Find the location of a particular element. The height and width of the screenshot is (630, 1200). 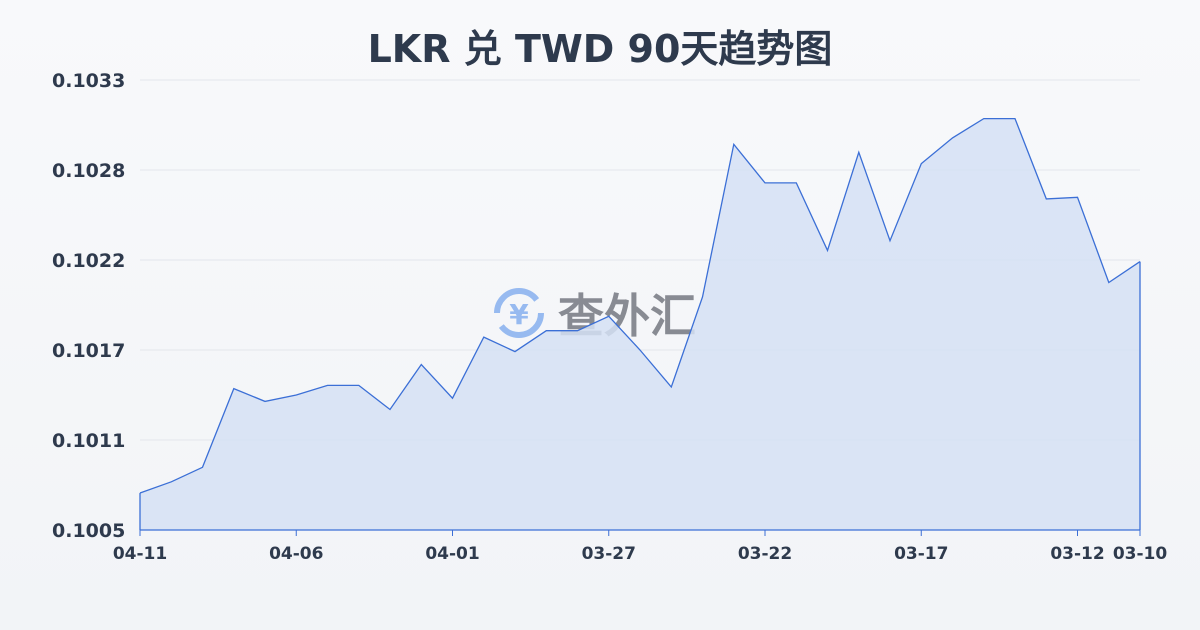

y-tick-label: 0.1022 is located at coordinates (88, 261).